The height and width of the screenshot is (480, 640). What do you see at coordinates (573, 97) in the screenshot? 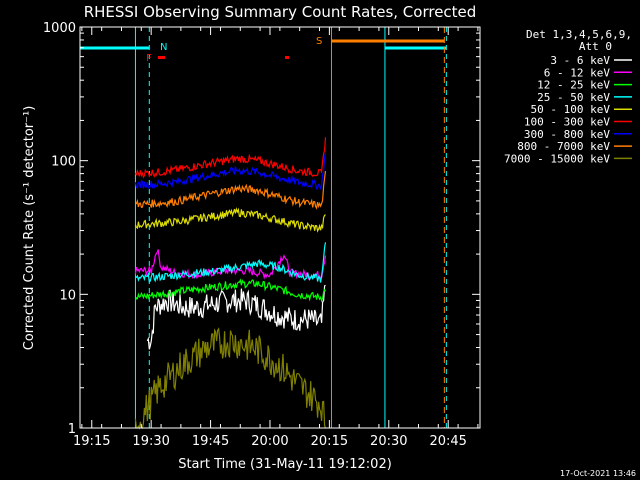
I see `legend-label-3: 25 - 50 keV` at bounding box center [573, 97].